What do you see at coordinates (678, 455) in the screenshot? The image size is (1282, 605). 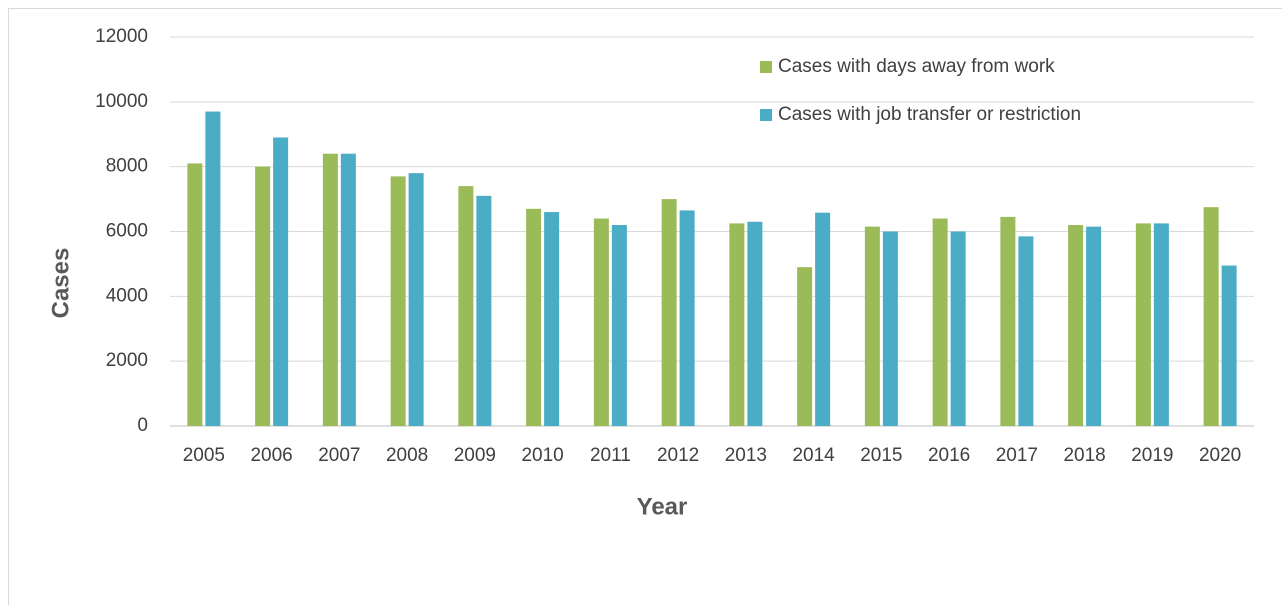 I see `x-tick-label: 2012` at bounding box center [678, 455].